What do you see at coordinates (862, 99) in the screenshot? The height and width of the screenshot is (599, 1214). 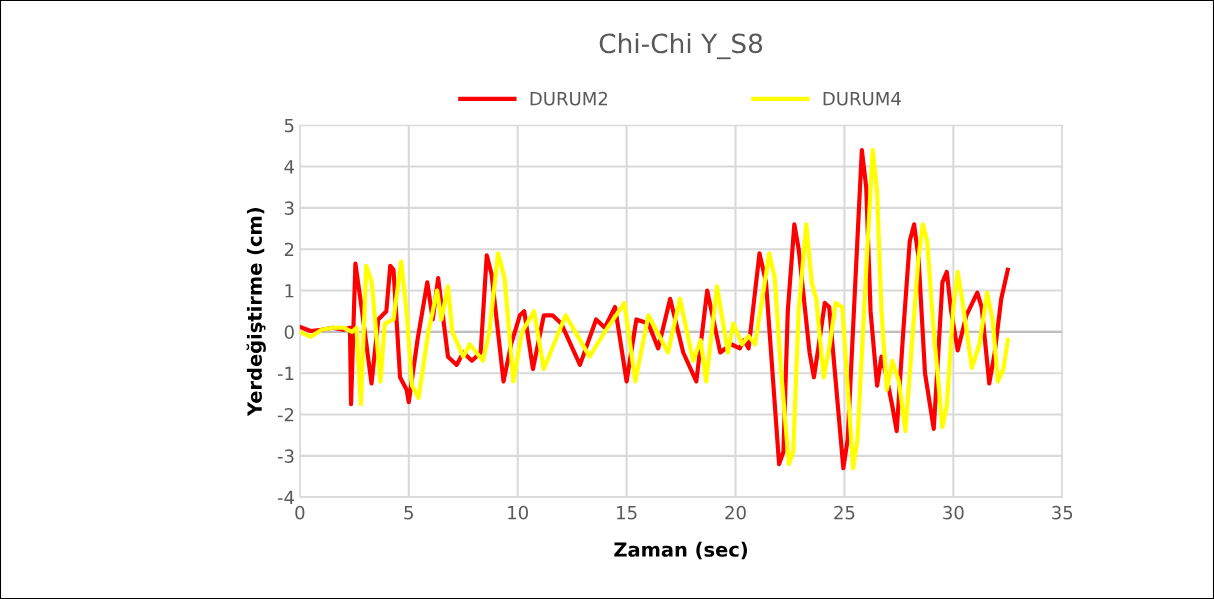 I see `legend-label: DURUM4` at bounding box center [862, 99].